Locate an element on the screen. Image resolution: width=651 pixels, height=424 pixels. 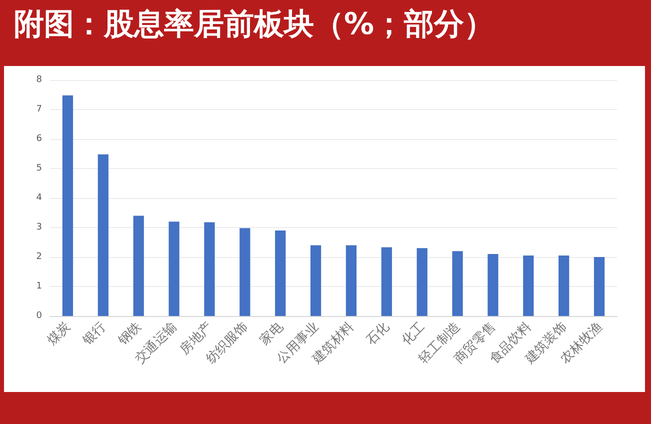
y-tick-label: 1 is located at coordinates (39, 287).